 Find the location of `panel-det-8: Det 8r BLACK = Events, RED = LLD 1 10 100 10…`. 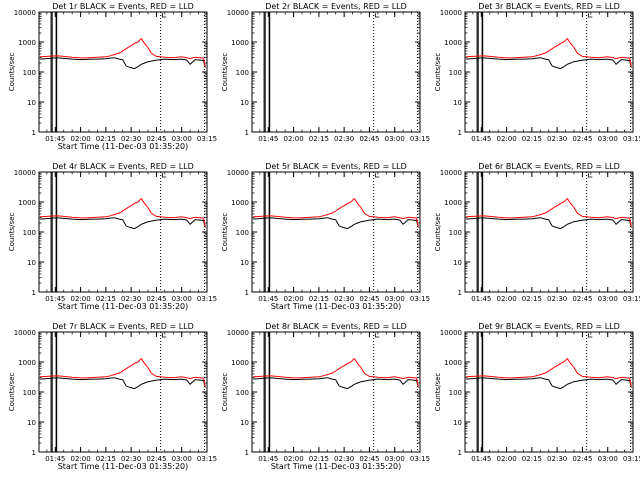

panel-det-8: Det 8r BLACK = Events, RED = LLD 1 10 100 10… is located at coordinates (325, 396).